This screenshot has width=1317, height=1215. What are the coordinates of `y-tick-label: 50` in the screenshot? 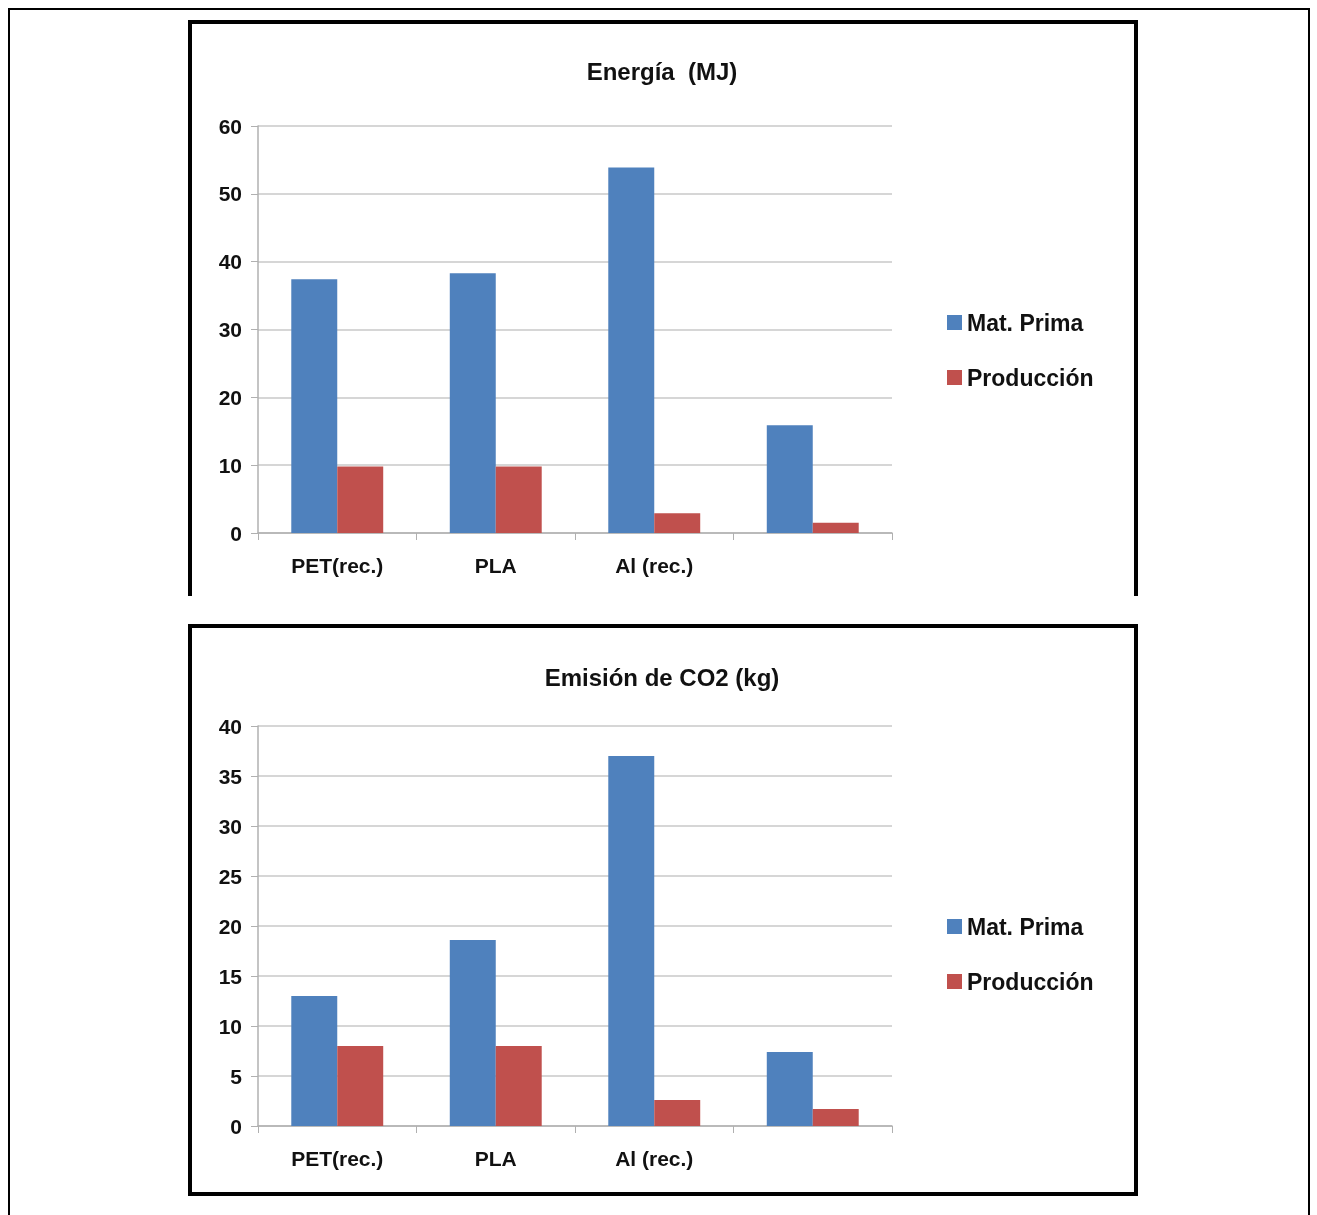 It's located at (230, 194).